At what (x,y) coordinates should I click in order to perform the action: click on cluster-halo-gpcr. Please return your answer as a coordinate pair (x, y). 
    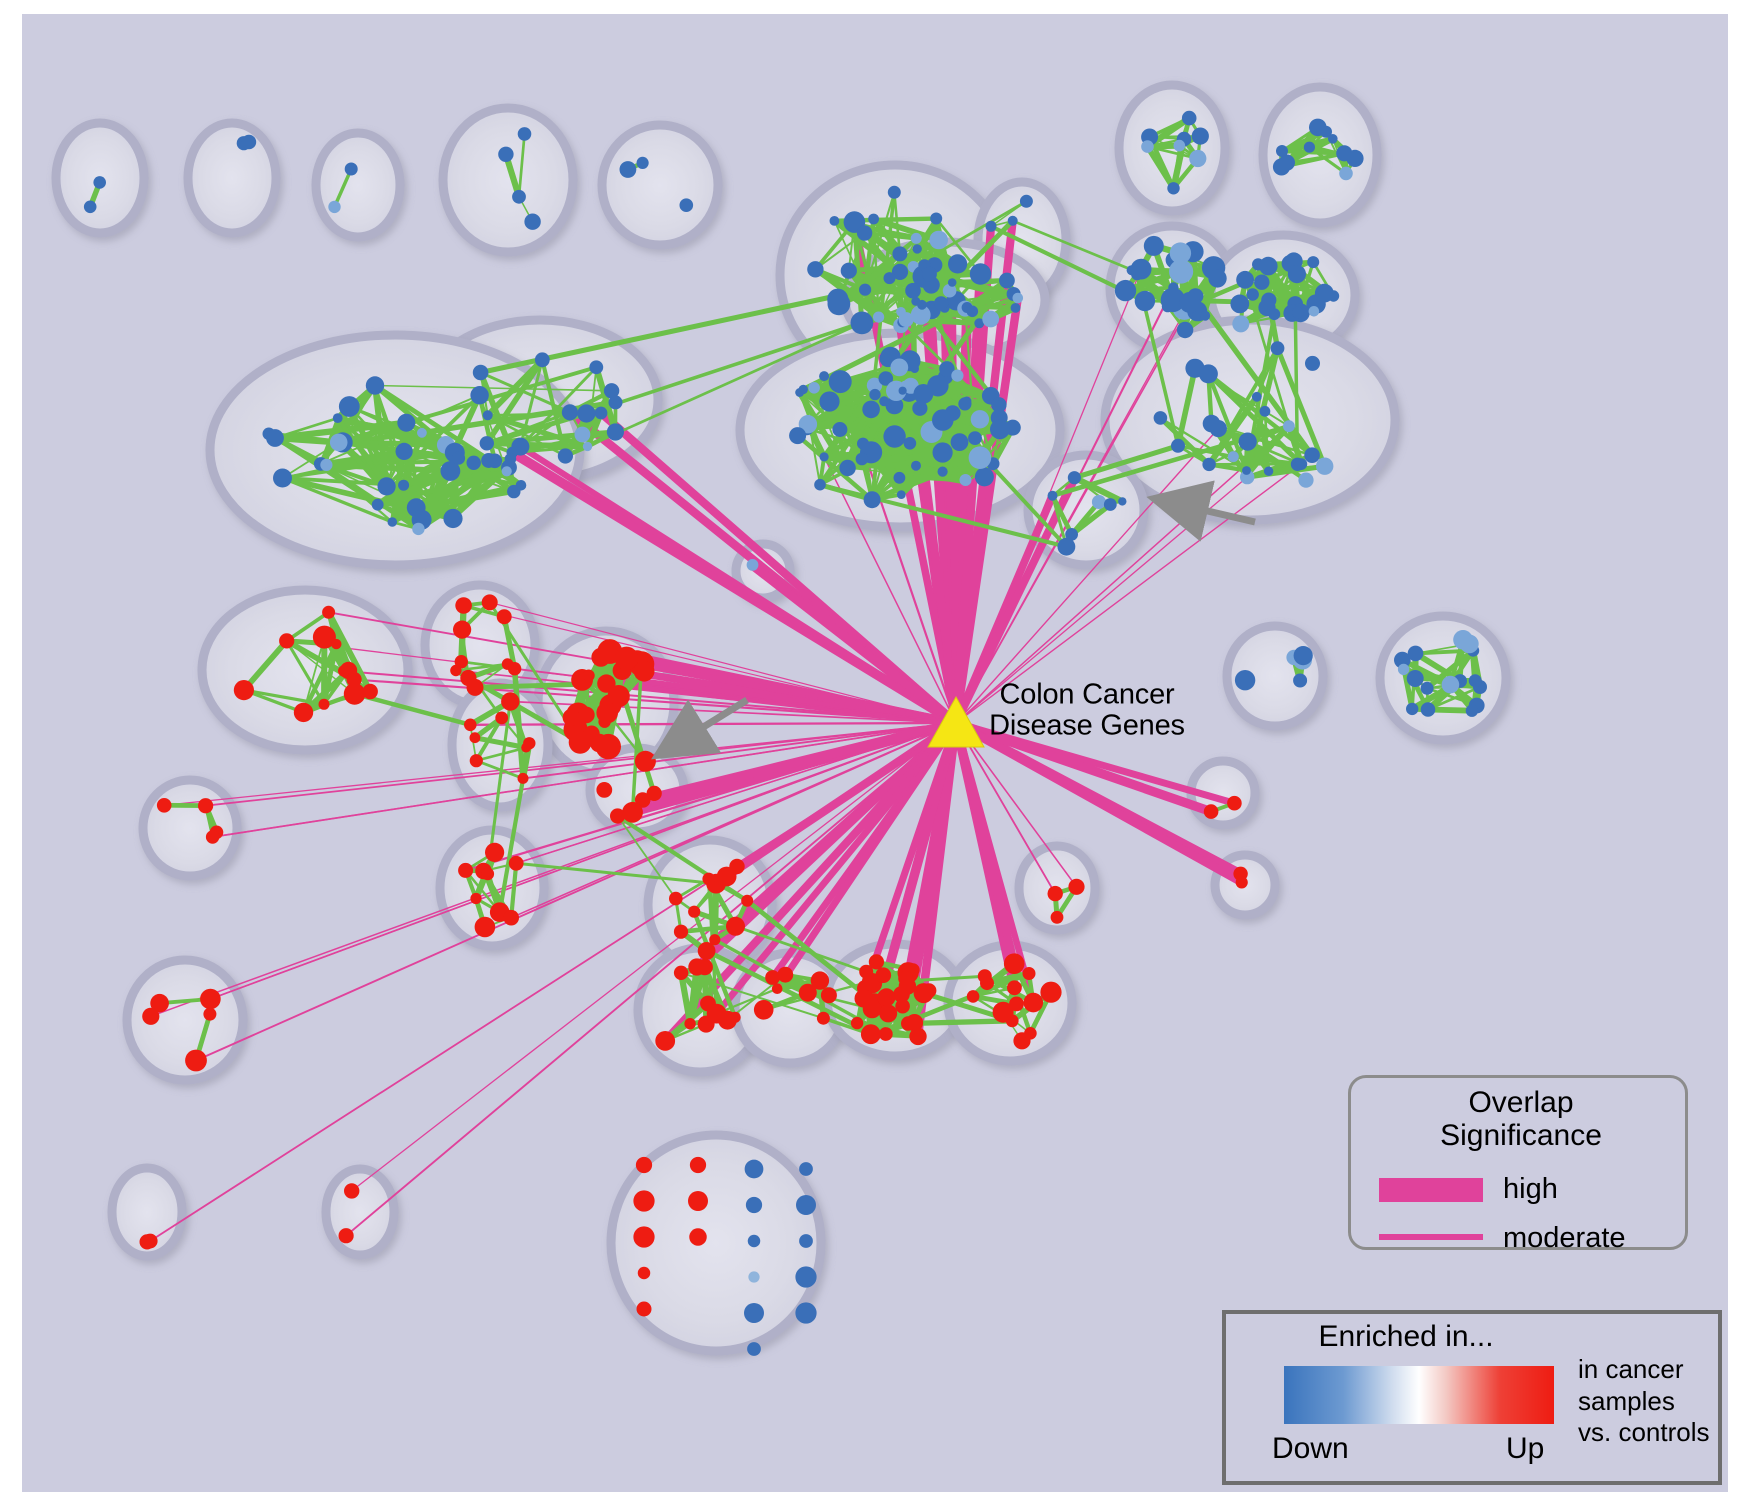
    Looking at the image, I should click on (147, 1212).